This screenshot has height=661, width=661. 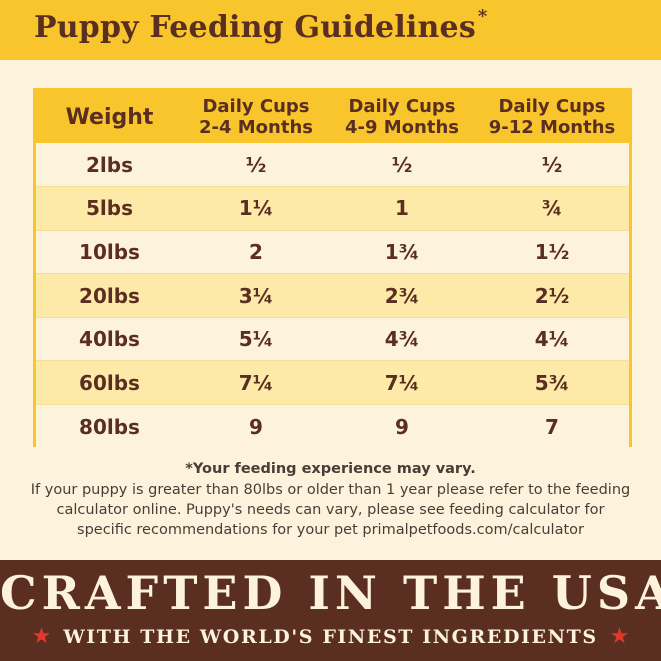 I want to click on footer-subtitle: WITH THE WORLD'S FINEST INGREDIENTS, so click(x=330, y=637).